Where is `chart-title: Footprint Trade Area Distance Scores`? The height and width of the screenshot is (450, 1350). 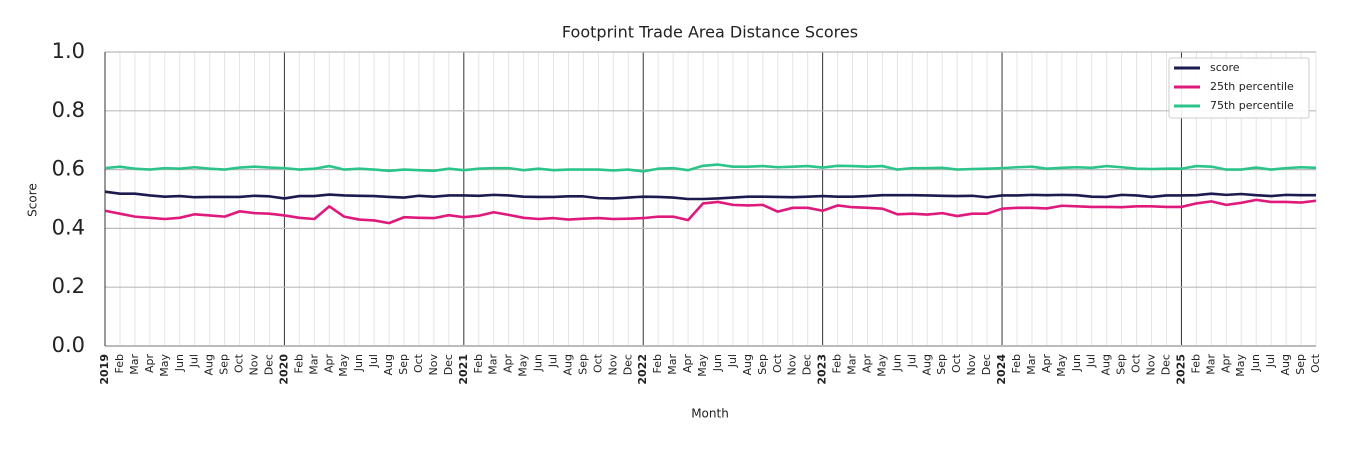
chart-title: Footprint Trade Area Distance Scores is located at coordinates (710, 32).